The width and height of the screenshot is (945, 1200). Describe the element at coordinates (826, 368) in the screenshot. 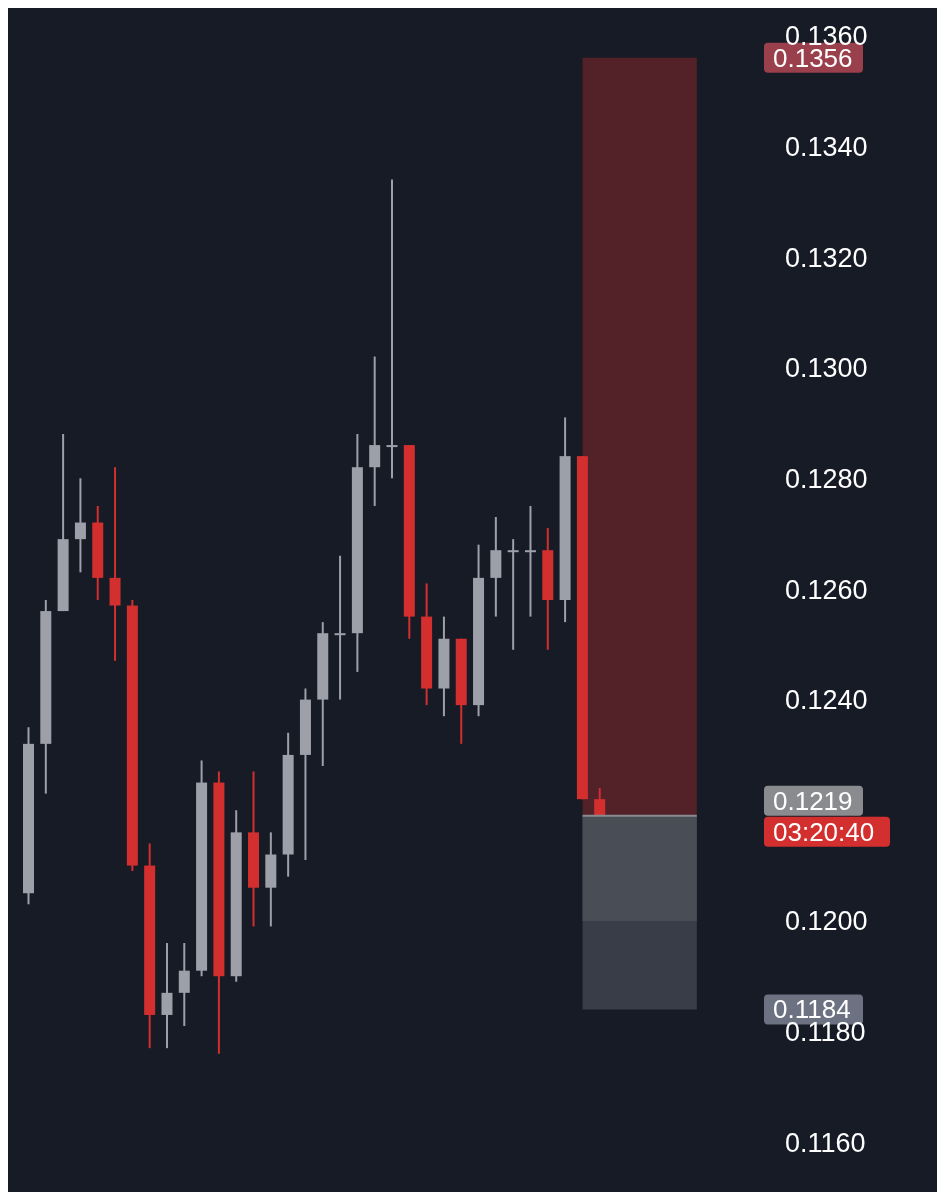

I see `y-tick-label: 0.1300` at that location.